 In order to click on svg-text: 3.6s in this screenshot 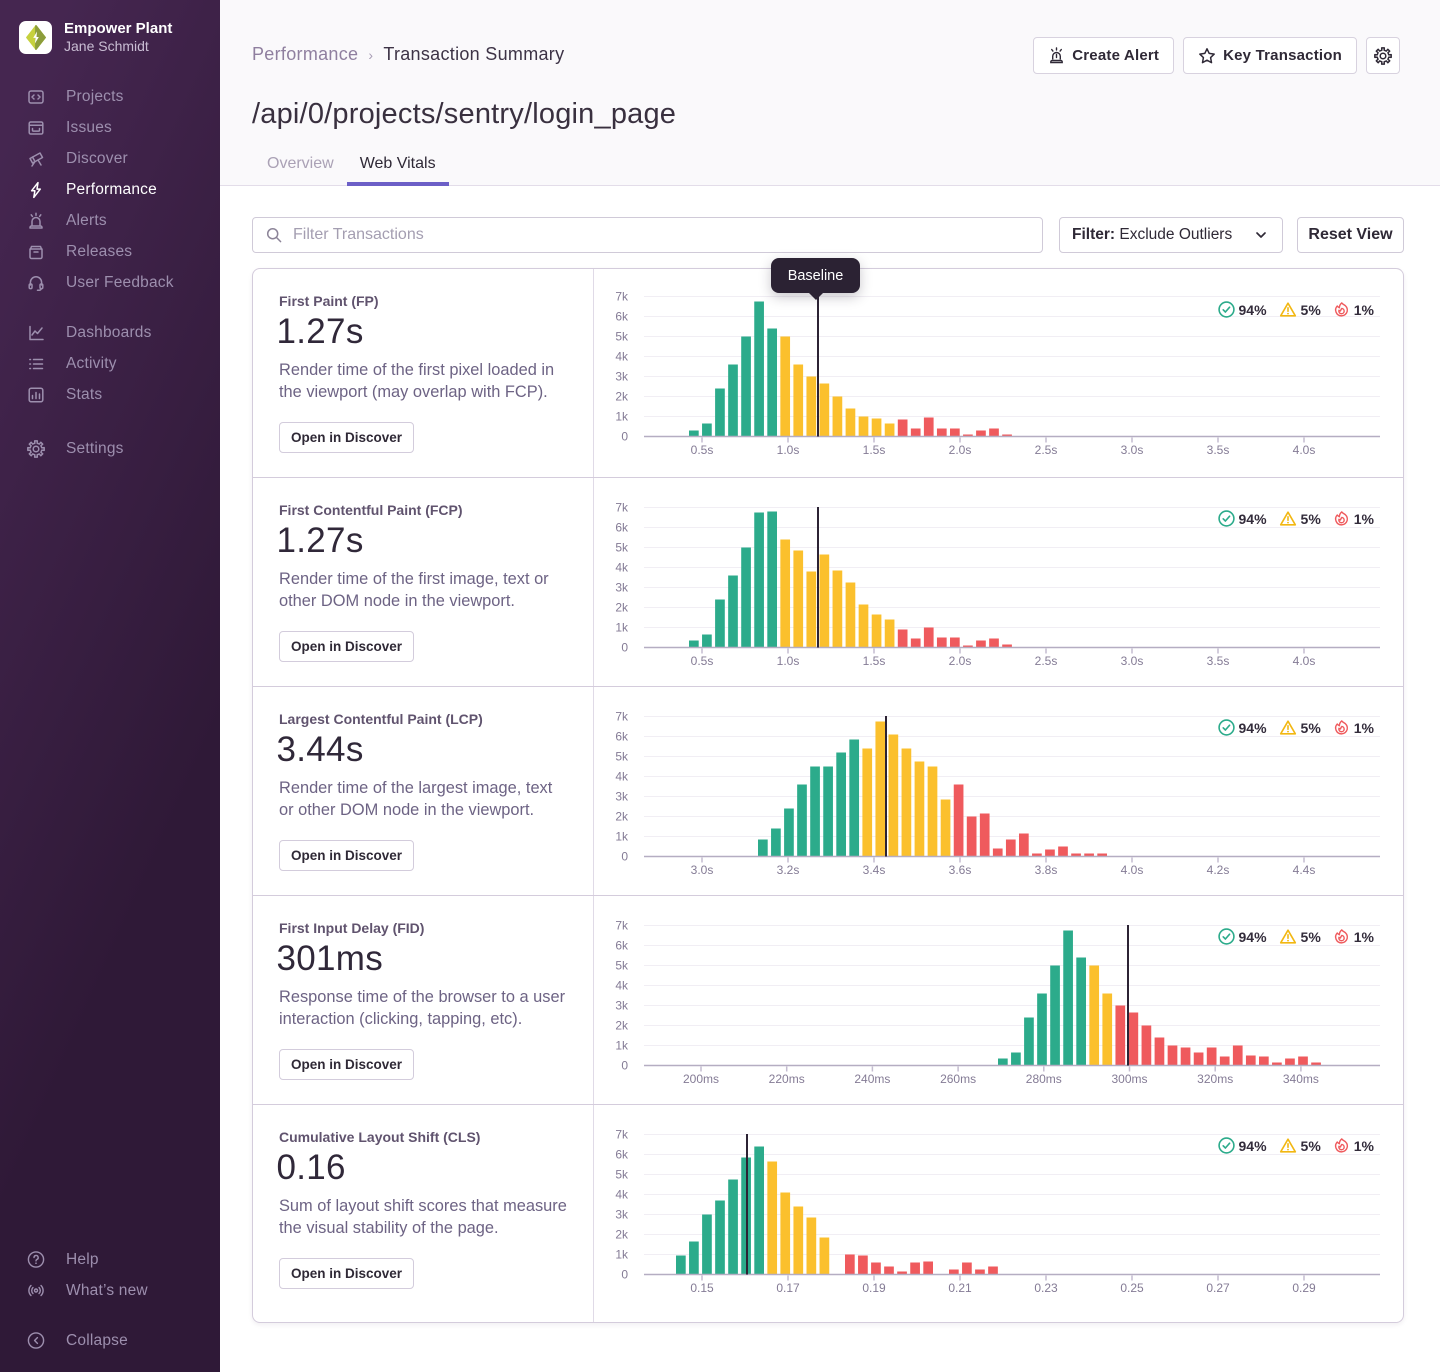, I will do `click(960, 870)`.